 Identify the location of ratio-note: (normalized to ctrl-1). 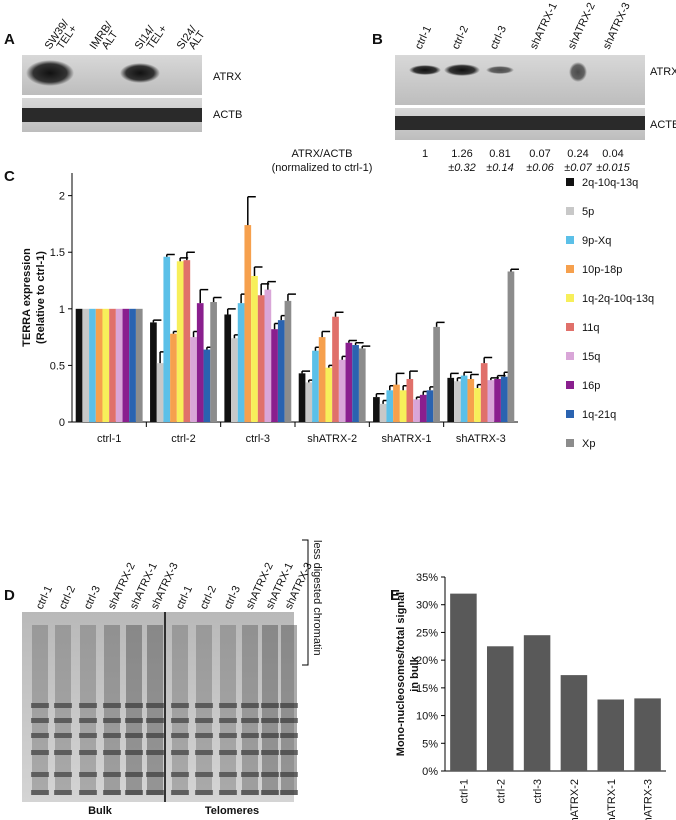
(322, 168).